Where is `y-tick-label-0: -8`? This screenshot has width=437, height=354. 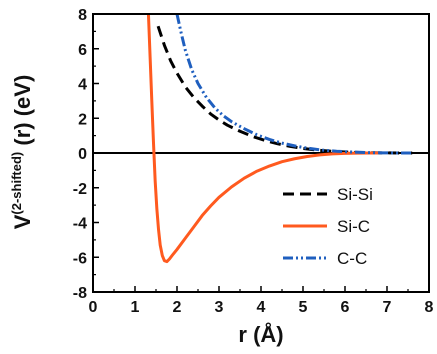
y-tick-label-0: -8 is located at coordinates (80, 293).